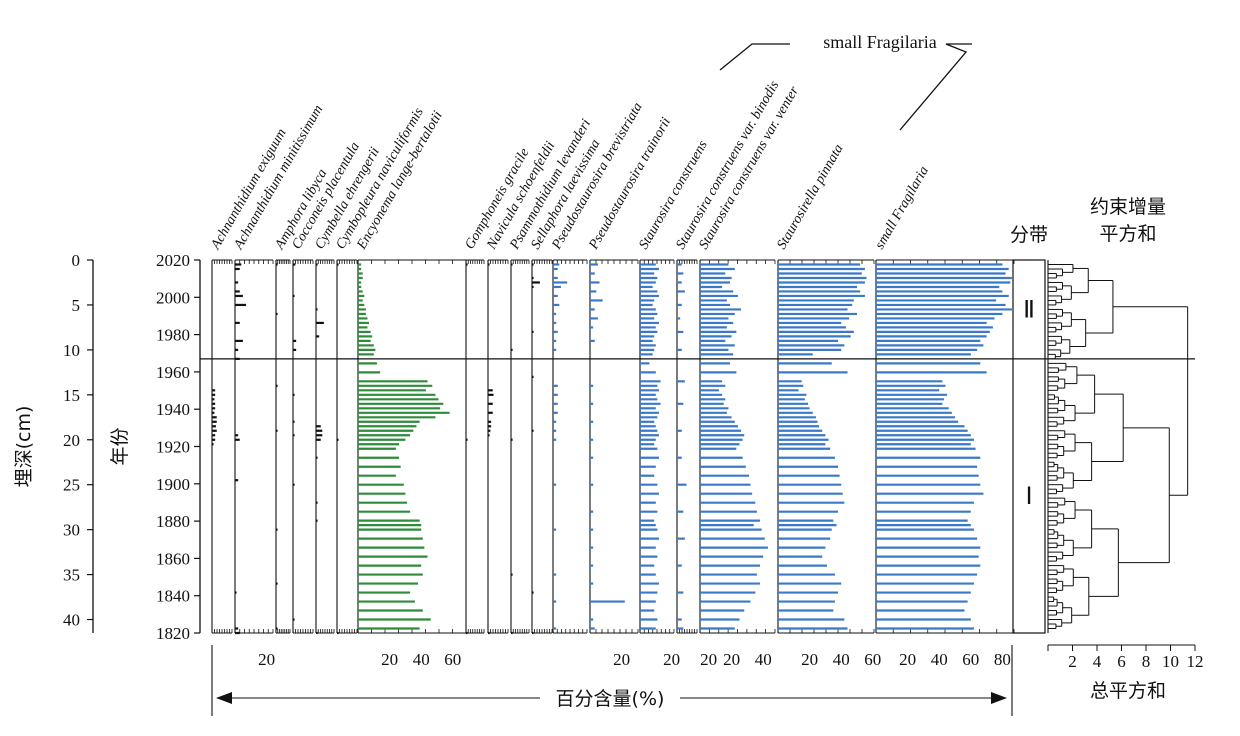 The width and height of the screenshot is (1240, 736). What do you see at coordinates (696, 464) in the screenshot?
I see `panel-staurosira-construens-var-binodis: 20` at bounding box center [696, 464].